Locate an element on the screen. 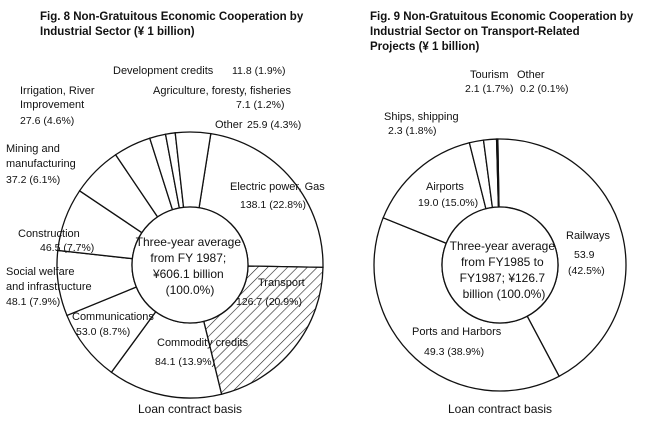 The image size is (650, 425). fig8-transport-value: 126.7 (20.9%) is located at coordinates (269, 302).